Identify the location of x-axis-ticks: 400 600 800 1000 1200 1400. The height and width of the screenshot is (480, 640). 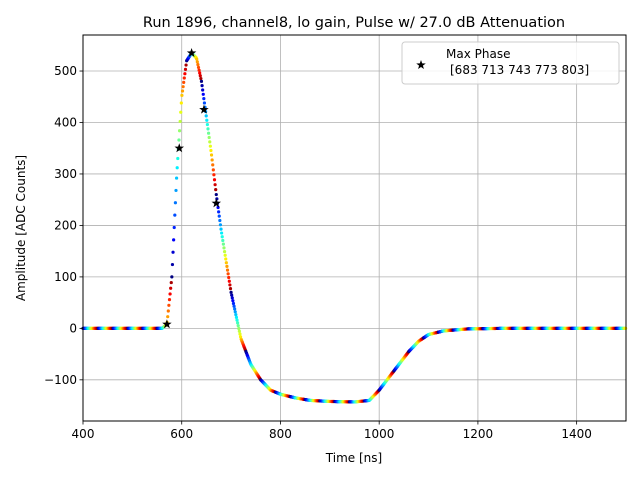
(332, 431).